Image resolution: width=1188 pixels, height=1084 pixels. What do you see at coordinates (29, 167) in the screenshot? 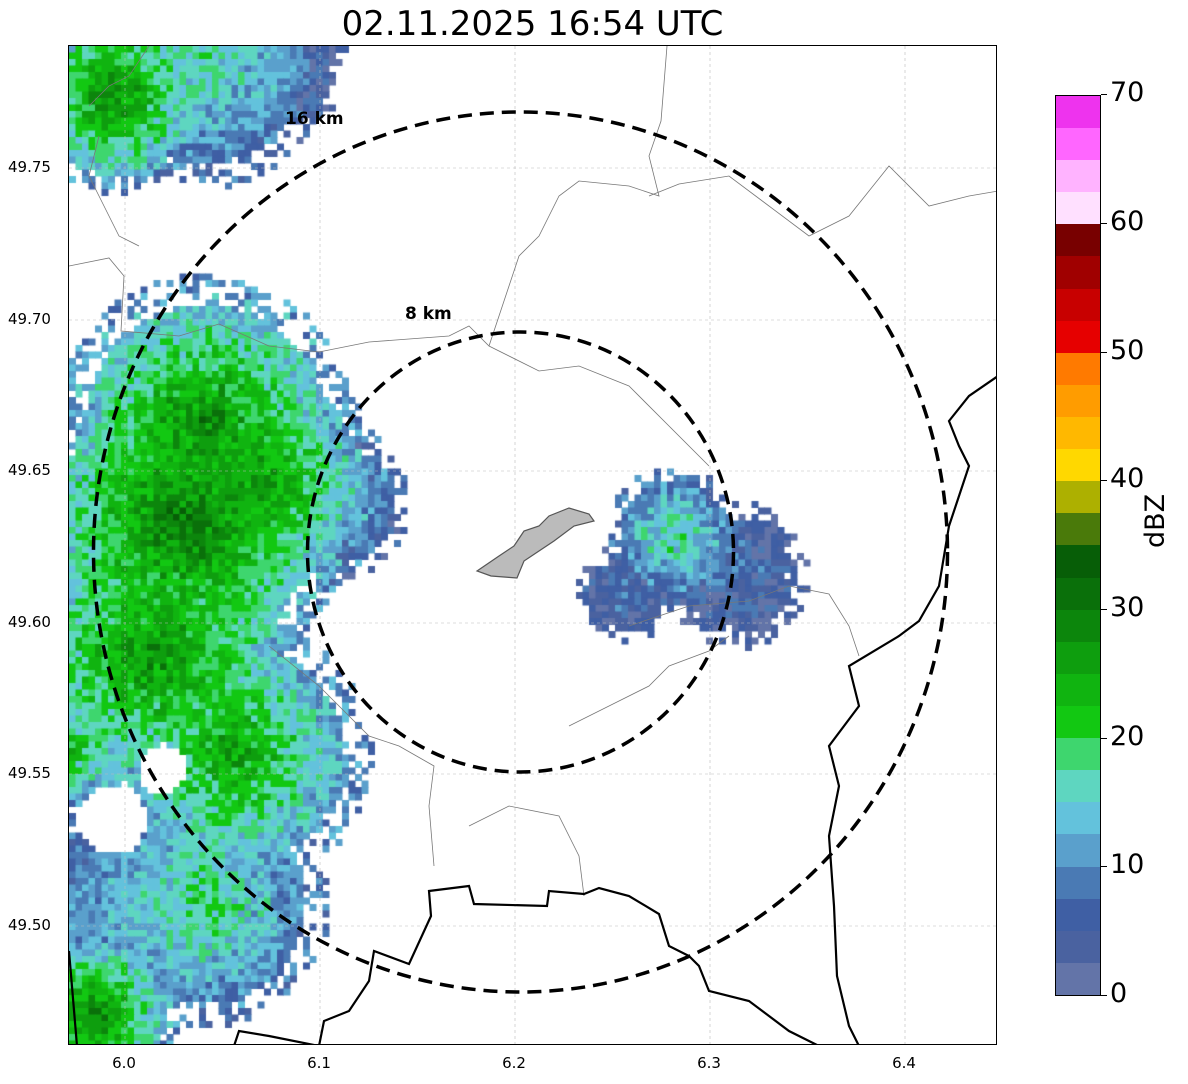
I see `y-tick: 49.75` at bounding box center [29, 167].